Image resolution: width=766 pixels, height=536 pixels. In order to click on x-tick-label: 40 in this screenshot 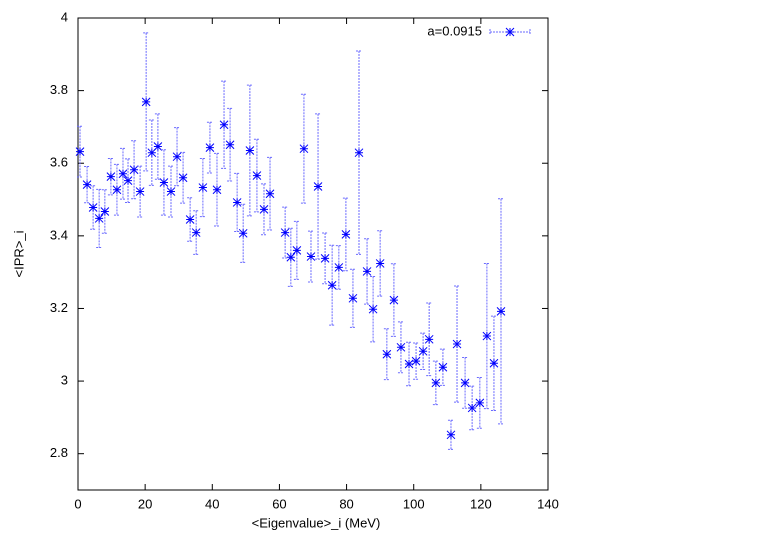, I will do `click(212, 503)`.